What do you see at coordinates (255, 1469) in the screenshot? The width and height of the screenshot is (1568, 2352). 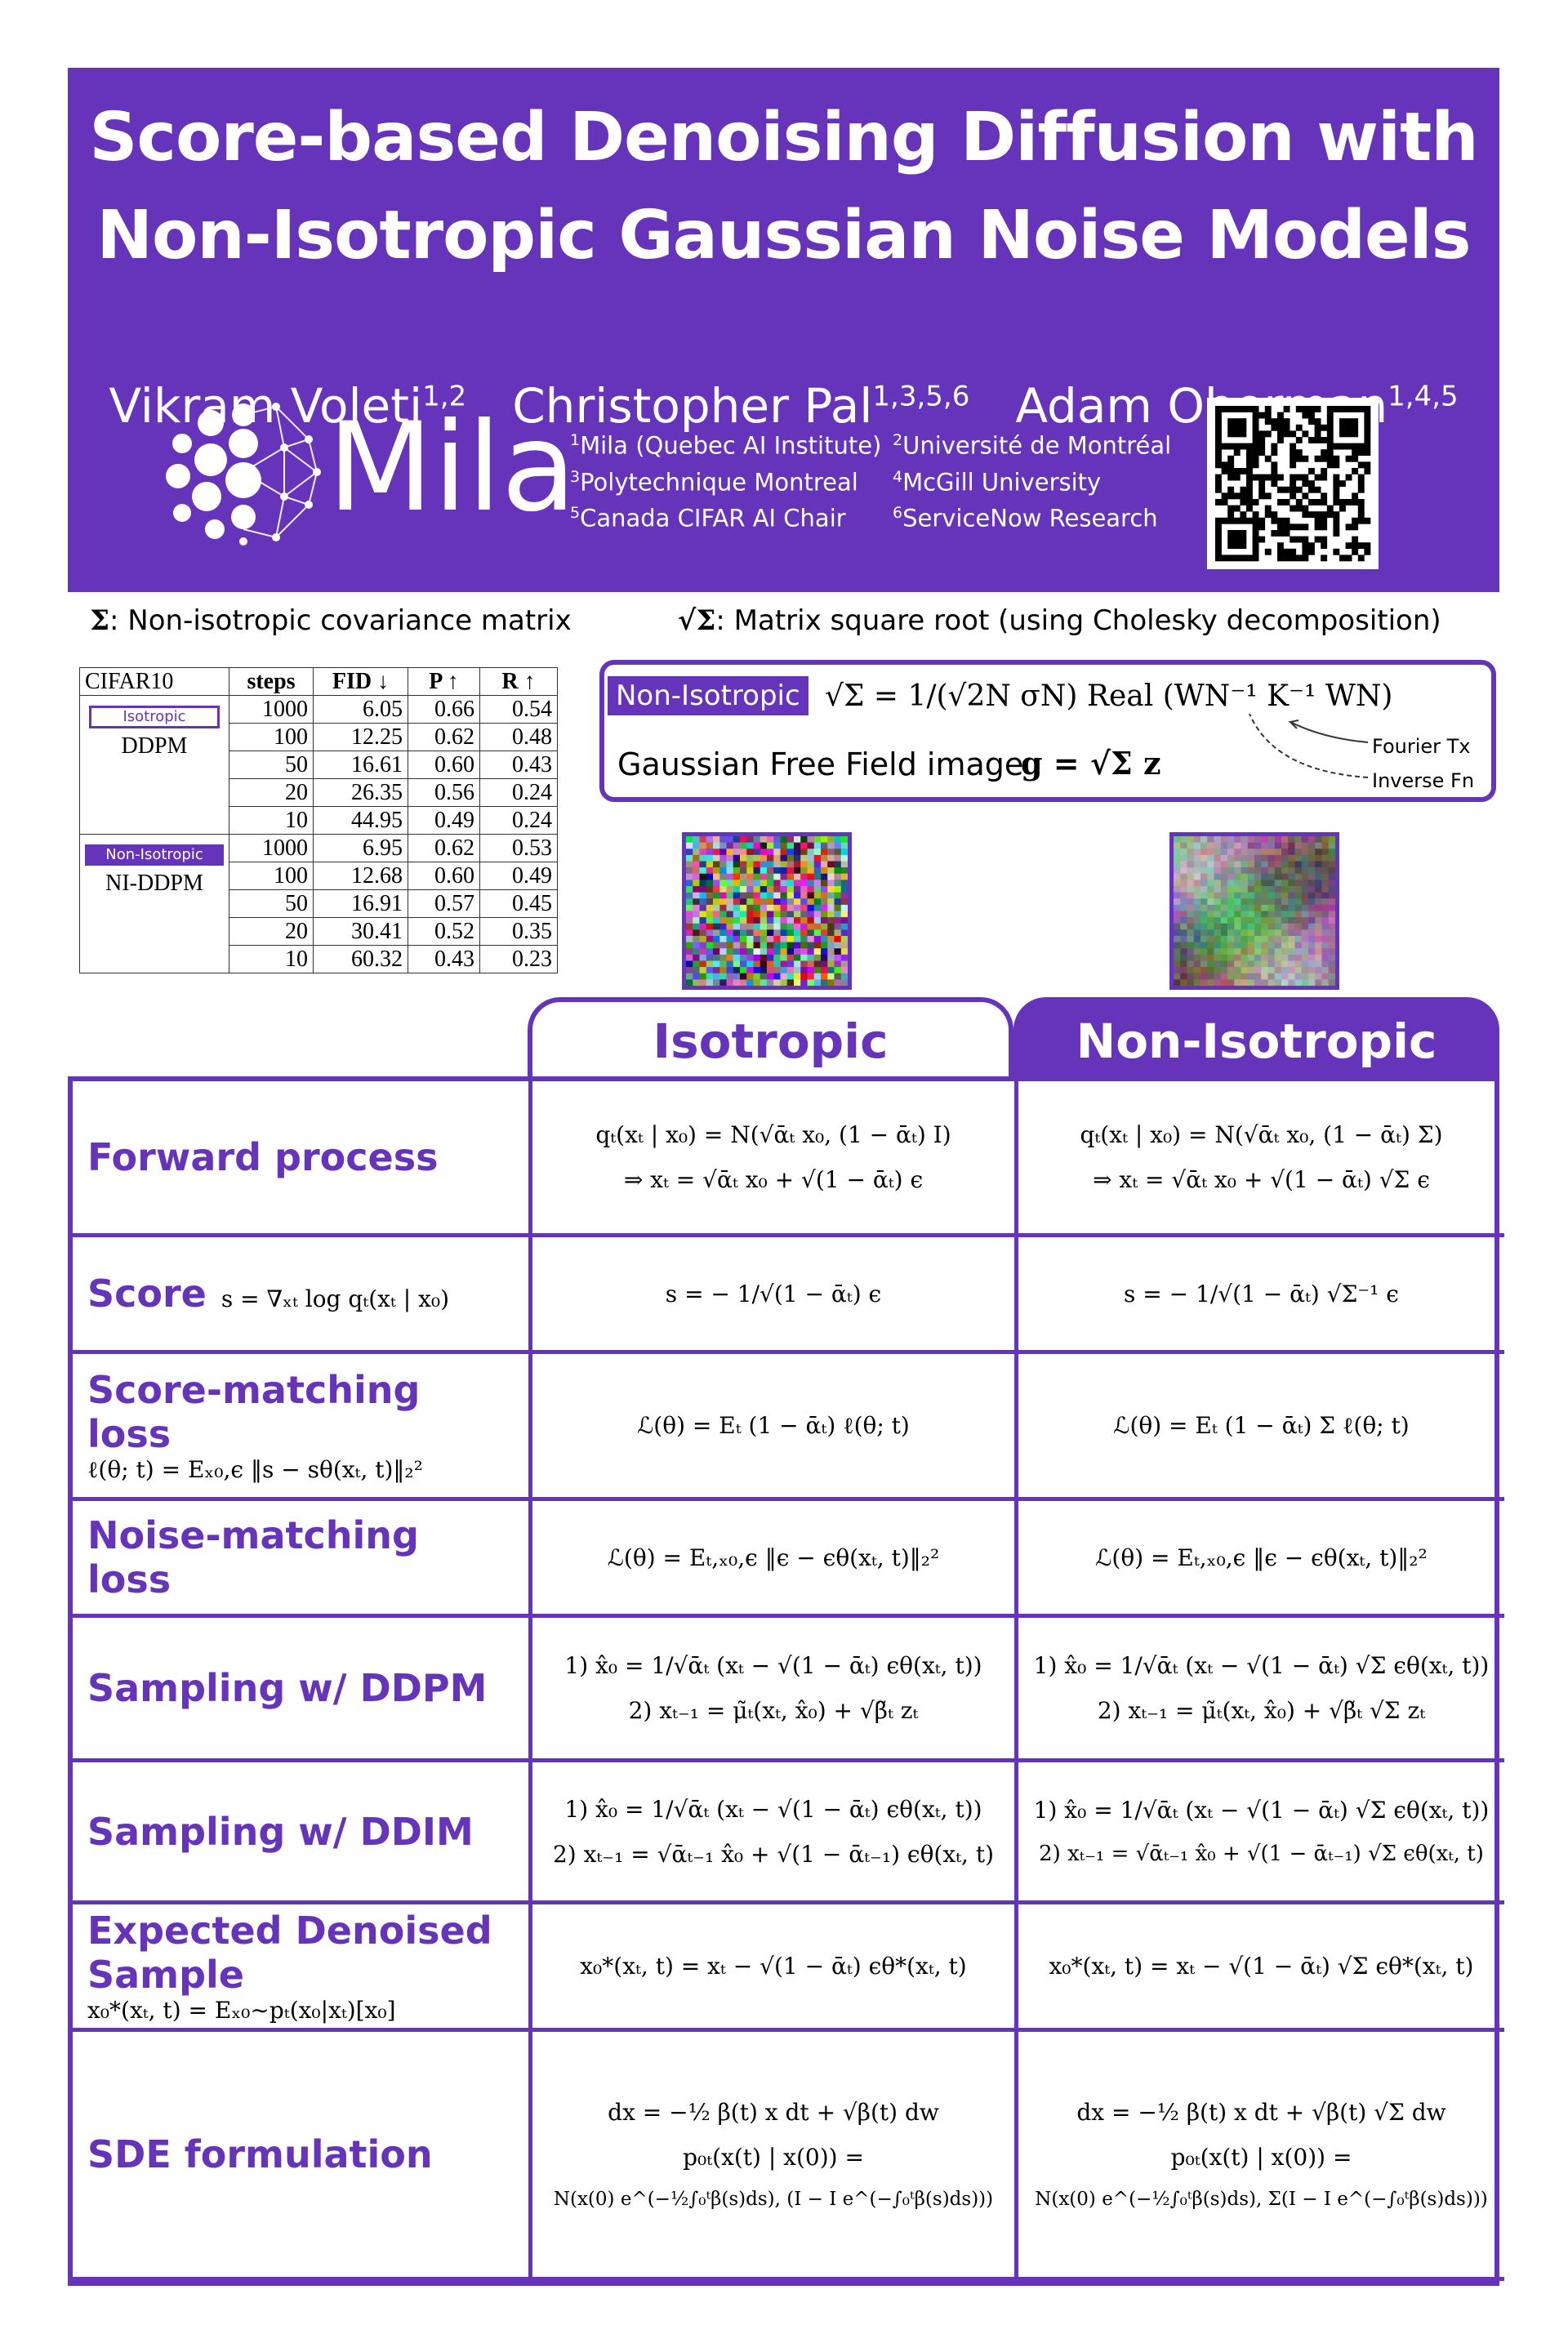 I see `label-definition: ℓ(θ; t) = Eₓ₀,ϵ ‖s − sθ(xₜ, t)‖₂²` at bounding box center [255, 1469].